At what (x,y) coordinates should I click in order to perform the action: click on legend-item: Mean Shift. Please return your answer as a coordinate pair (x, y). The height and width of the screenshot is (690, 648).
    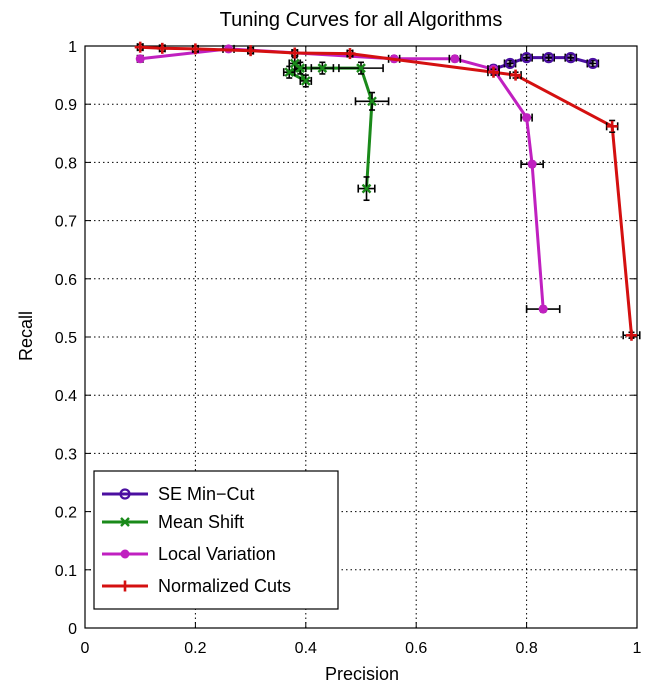
    Looking at the image, I should click on (173, 522).